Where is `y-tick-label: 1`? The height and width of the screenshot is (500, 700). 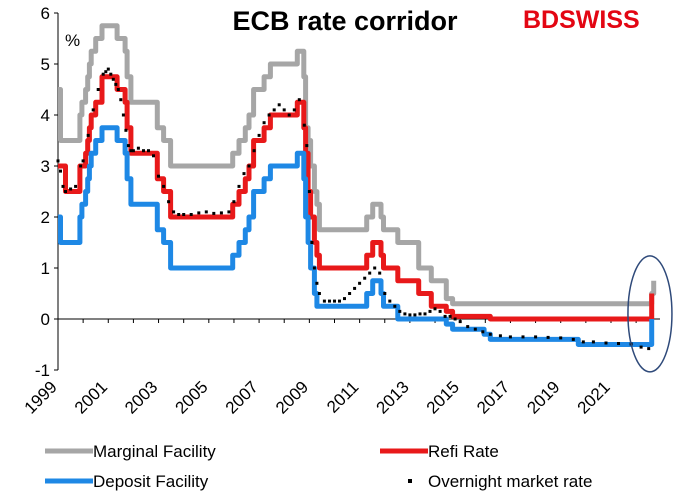 y-tick-label: 1 is located at coordinates (45, 268).